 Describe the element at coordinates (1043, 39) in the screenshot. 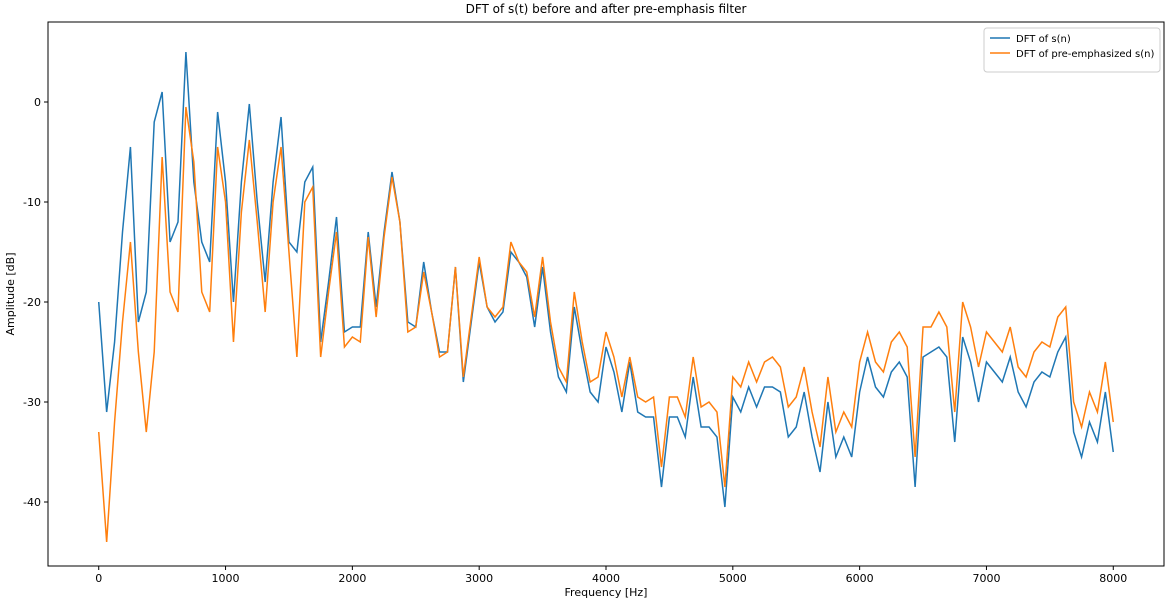

I see `legend-label: DFT of s(n)` at that location.